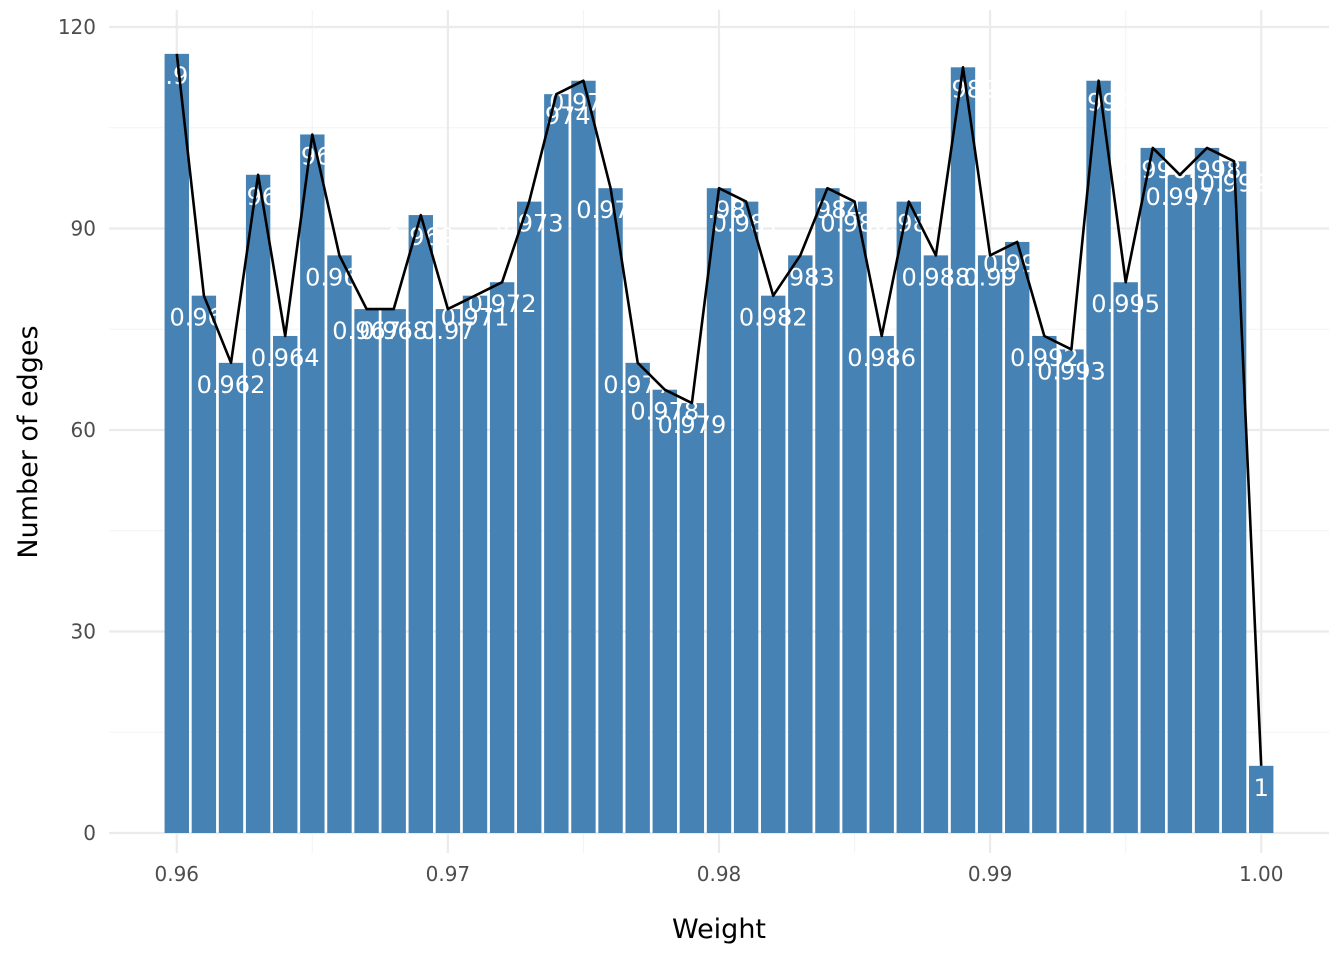 This screenshot has width=1344, height=960. What do you see at coordinates (989, 277) in the screenshot?
I see `bar-label: 0.99` at bounding box center [989, 277].